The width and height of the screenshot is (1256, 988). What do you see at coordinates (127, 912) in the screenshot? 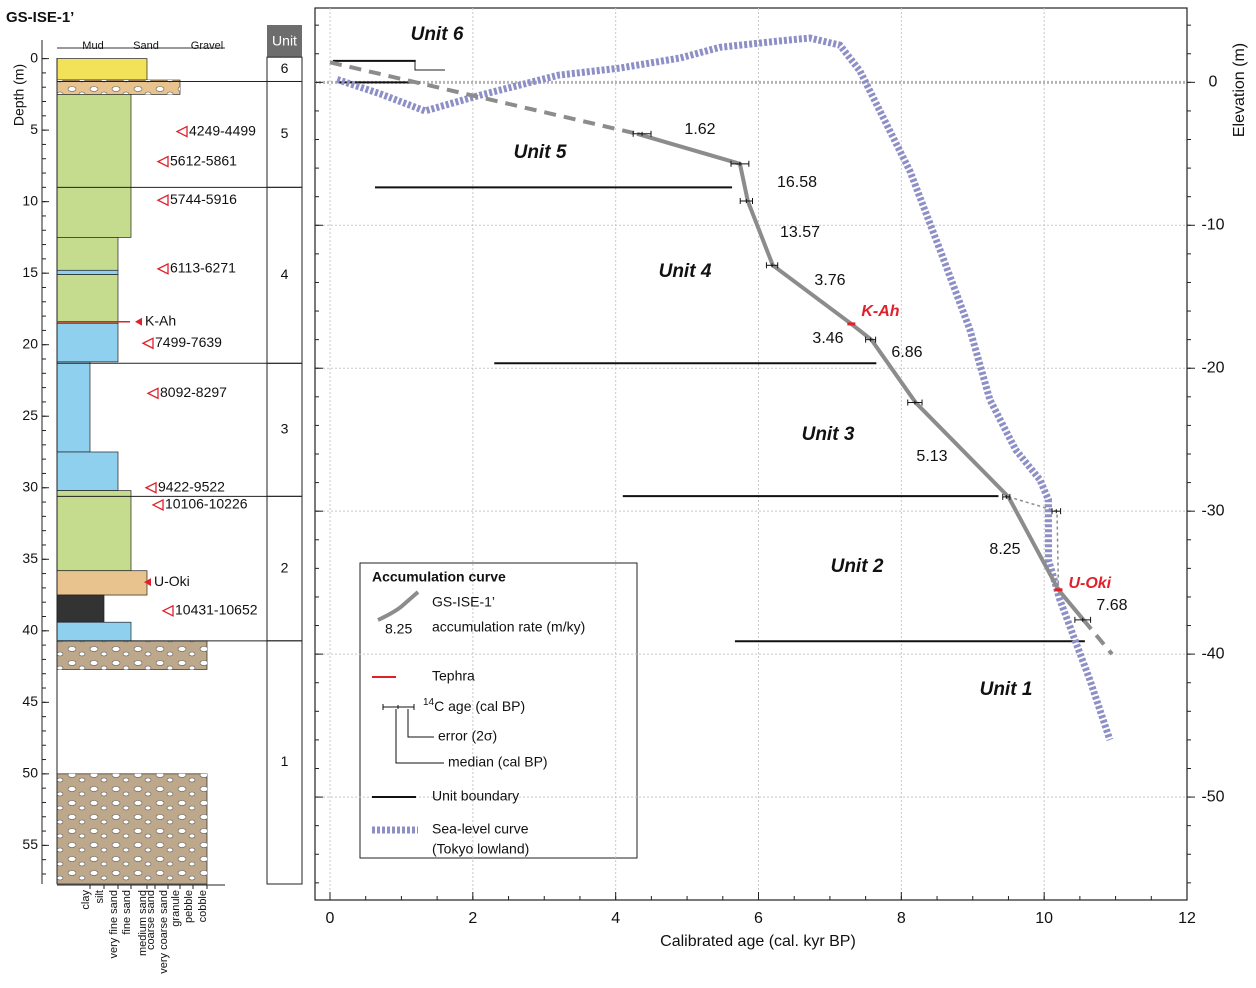
I see `grain-class-label: fine sand` at bounding box center [127, 912].